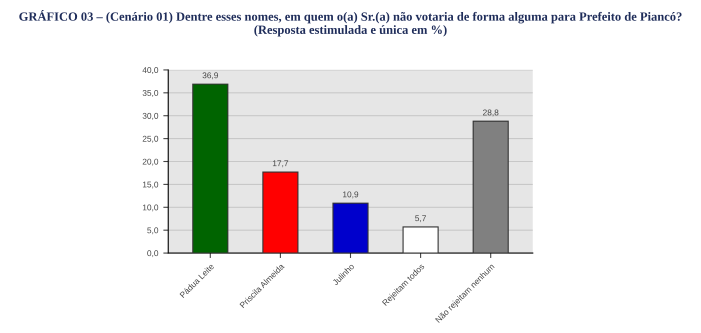  What do you see at coordinates (350, 23) in the screenshot?
I see `chart-title: GRÁFICO 03 – (Cenário 01) Dentre esses nomes, em quem o(a) Sr.(a) não votaria de forma alguma para Prefeito de Piancó? (Resposta estimulada e única em %)` at bounding box center [350, 23].